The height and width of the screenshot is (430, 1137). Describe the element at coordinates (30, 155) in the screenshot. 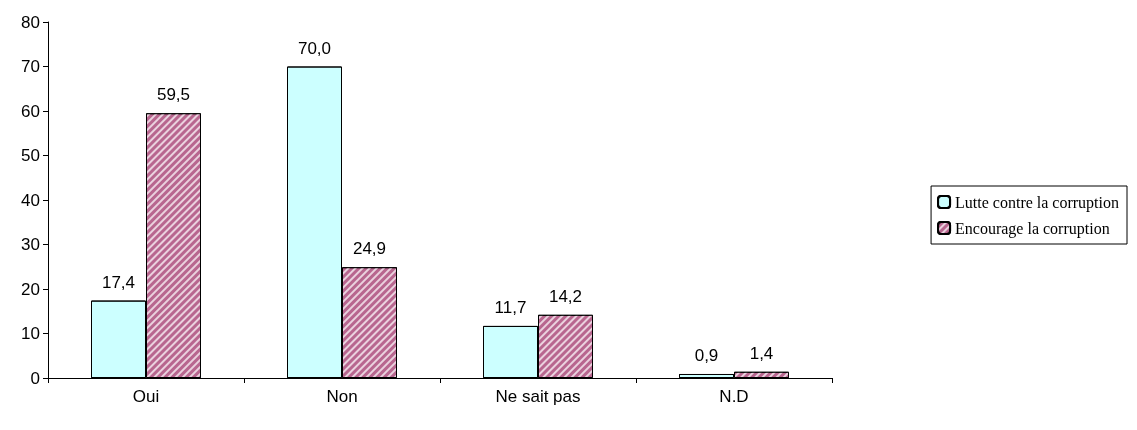

I see `y-tick-label: 50` at that location.